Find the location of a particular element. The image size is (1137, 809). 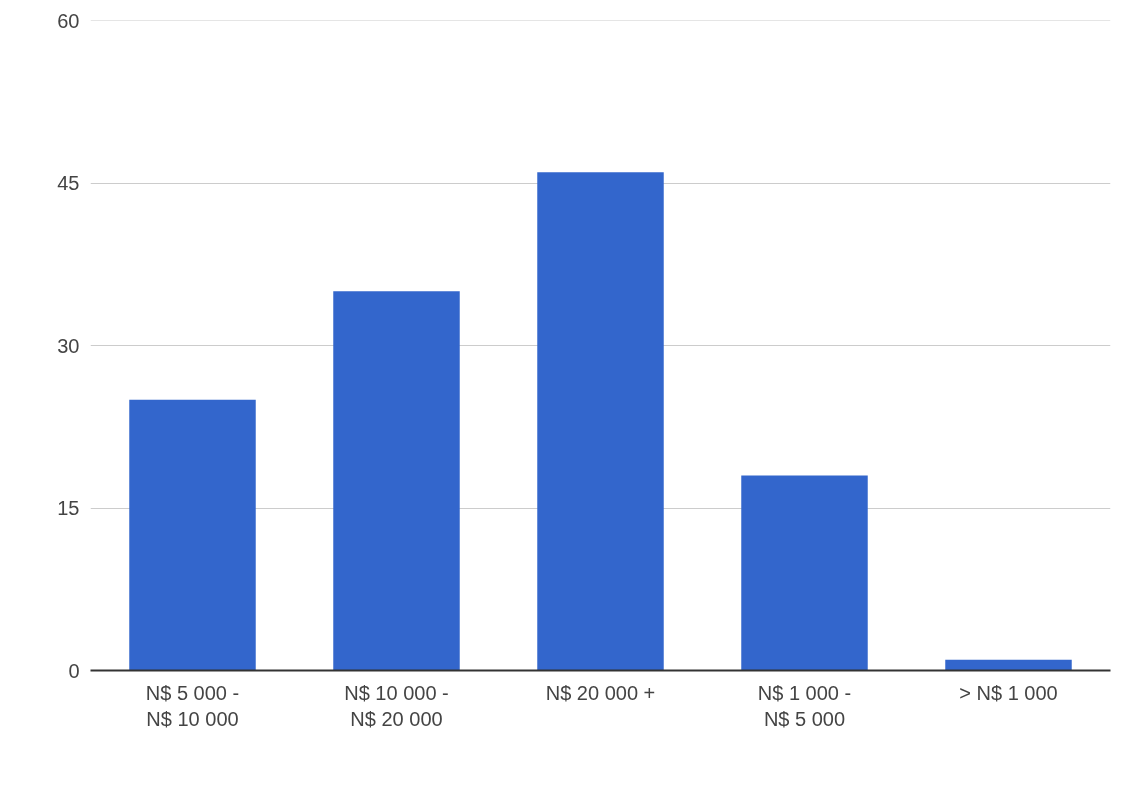

y-tick-label: 0 is located at coordinates (74, 670).